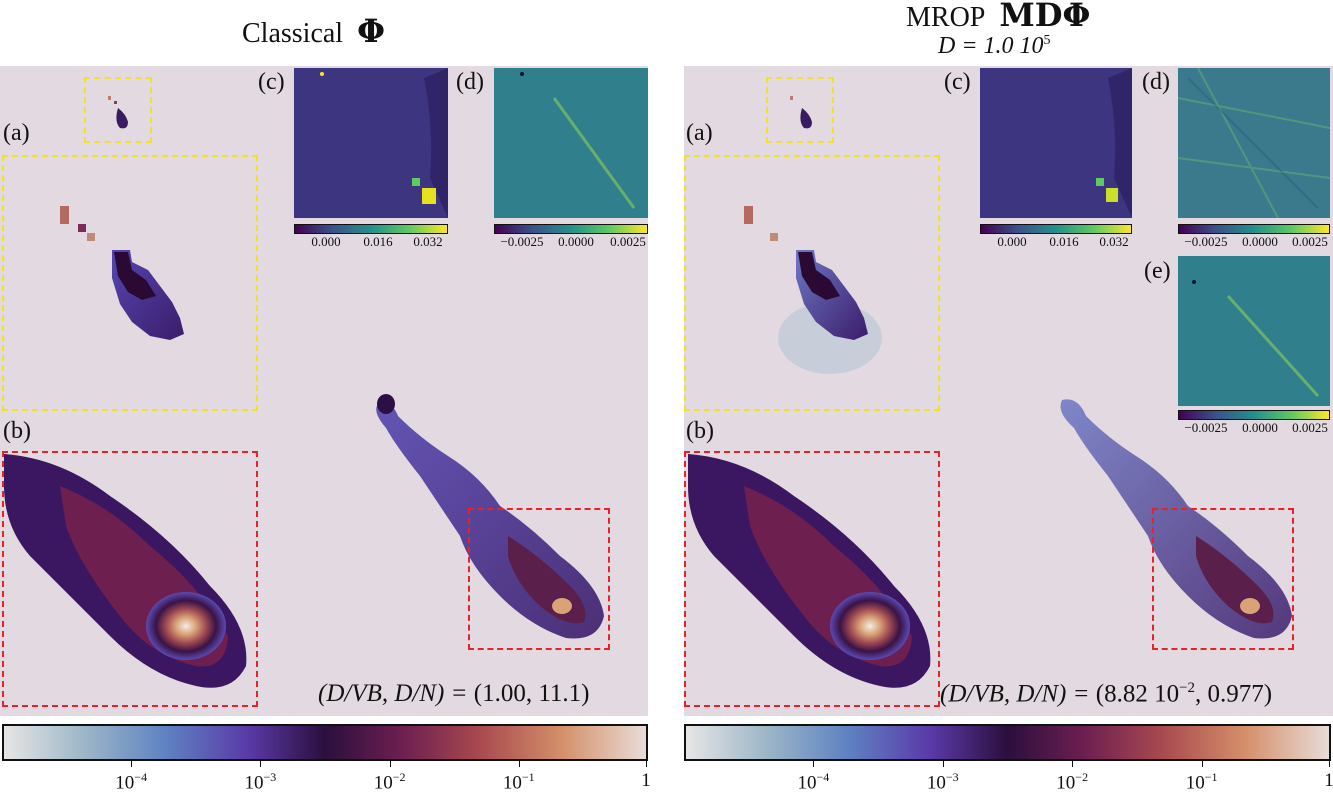  What do you see at coordinates (1015, 694) in the screenshot?
I see `right-stat-label: (D/VB, D/N) =` at bounding box center [1015, 694].